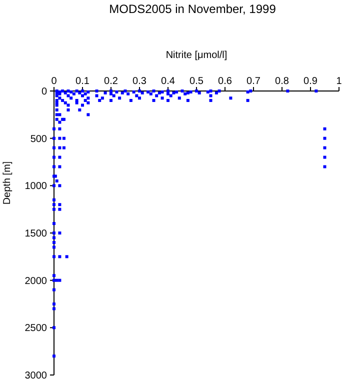 The height and width of the screenshot is (384, 345). I want to click on y-tick-label: 2000, so click(36, 281).